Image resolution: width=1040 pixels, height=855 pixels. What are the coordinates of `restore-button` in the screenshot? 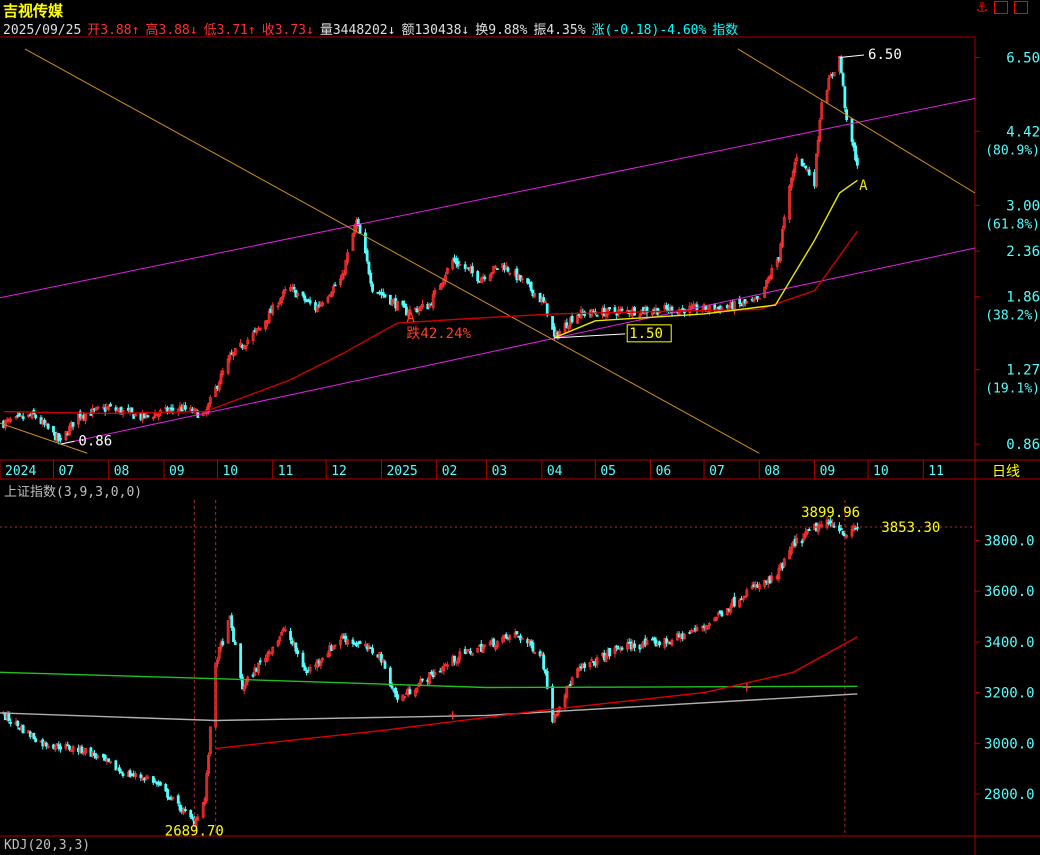 It's located at (1021, 7).